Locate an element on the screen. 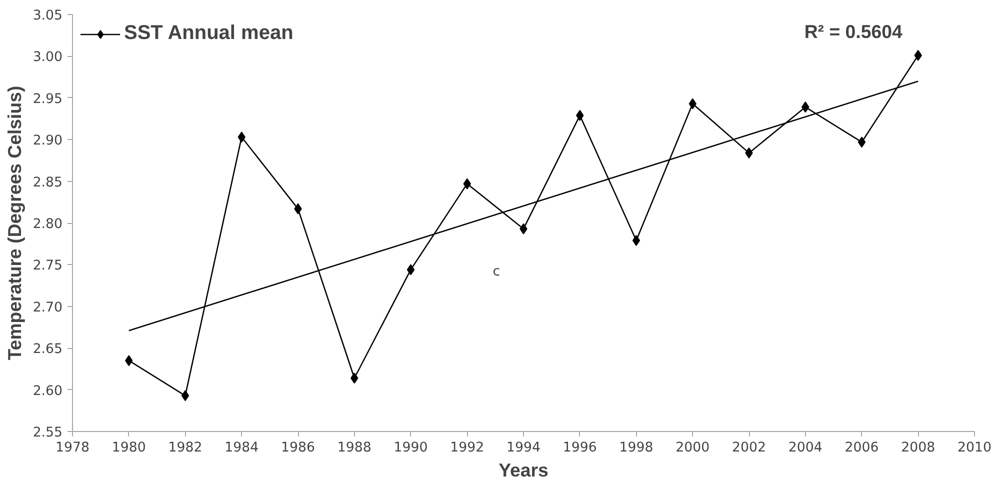 Image resolution: width=996 pixels, height=483 pixels. x-tick-label: 2010 is located at coordinates (975, 448).